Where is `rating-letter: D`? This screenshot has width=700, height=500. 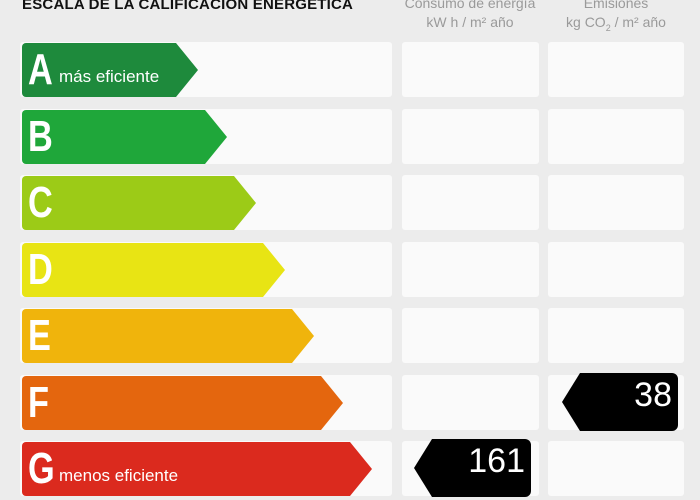 rating-letter: D is located at coordinates (40, 269).